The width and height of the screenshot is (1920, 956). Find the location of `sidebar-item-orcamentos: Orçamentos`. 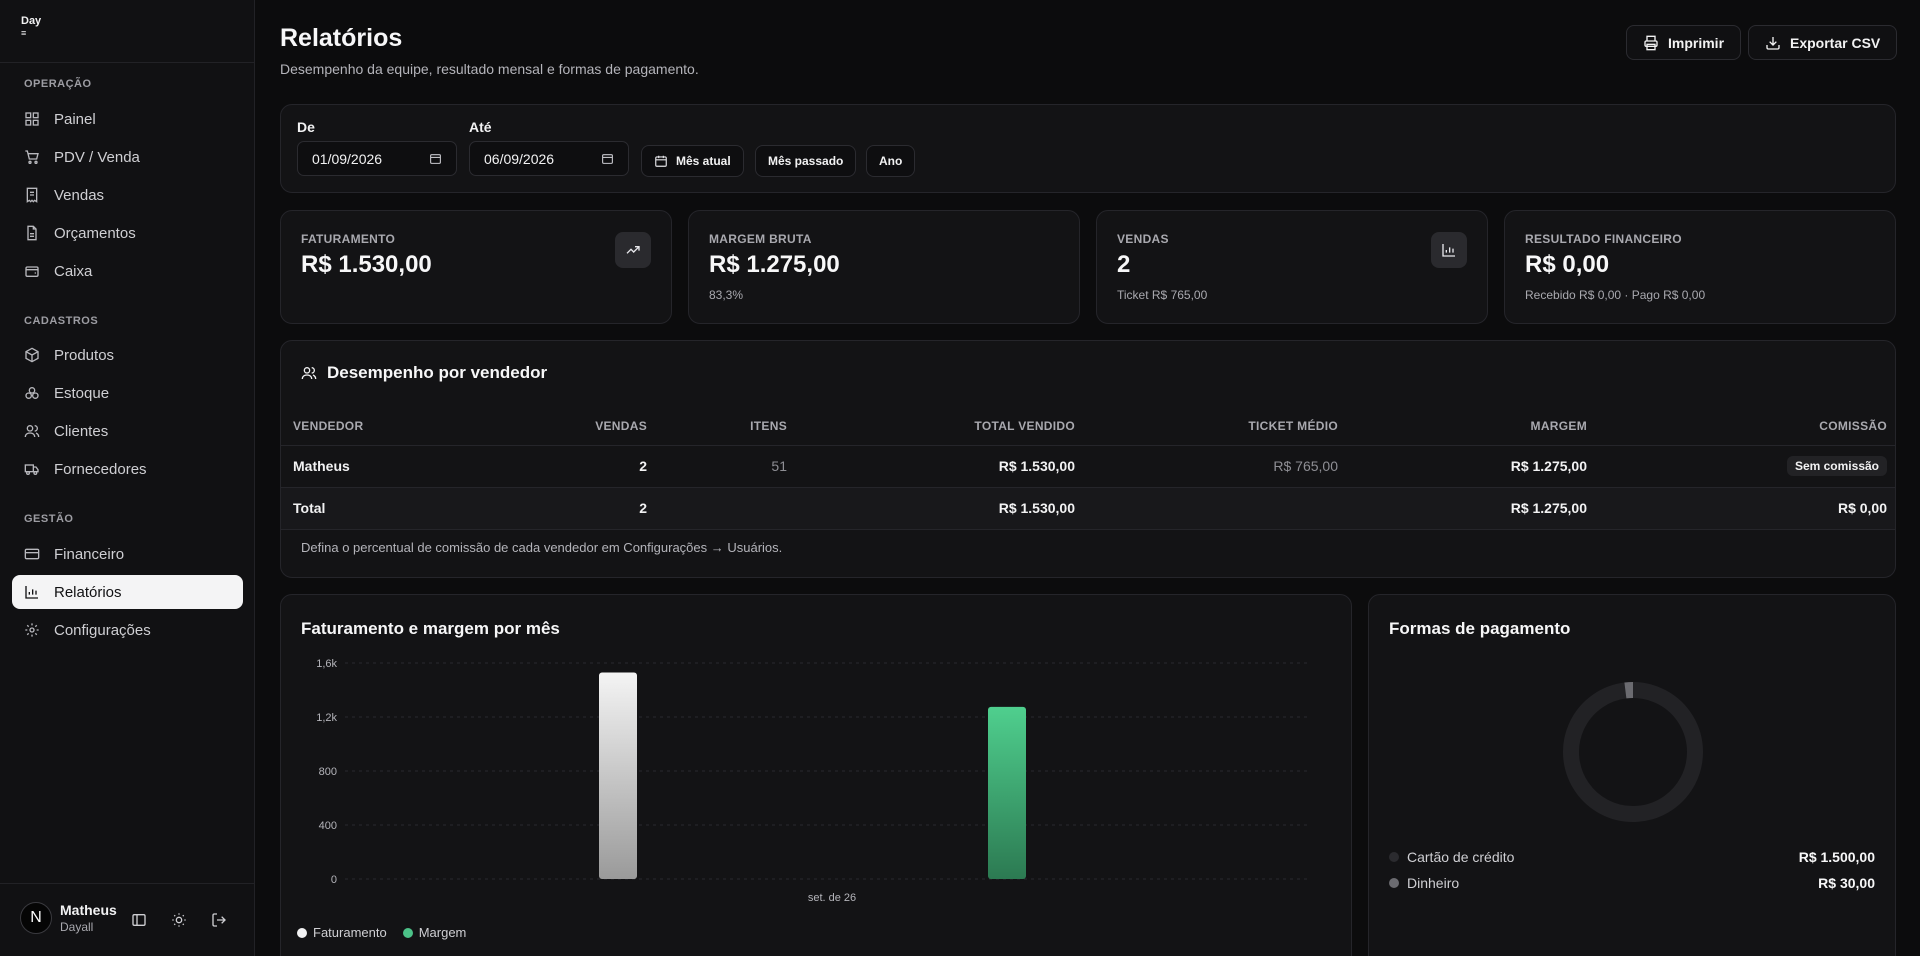

sidebar-item-orcamentos: Orçamentos is located at coordinates (127, 233).